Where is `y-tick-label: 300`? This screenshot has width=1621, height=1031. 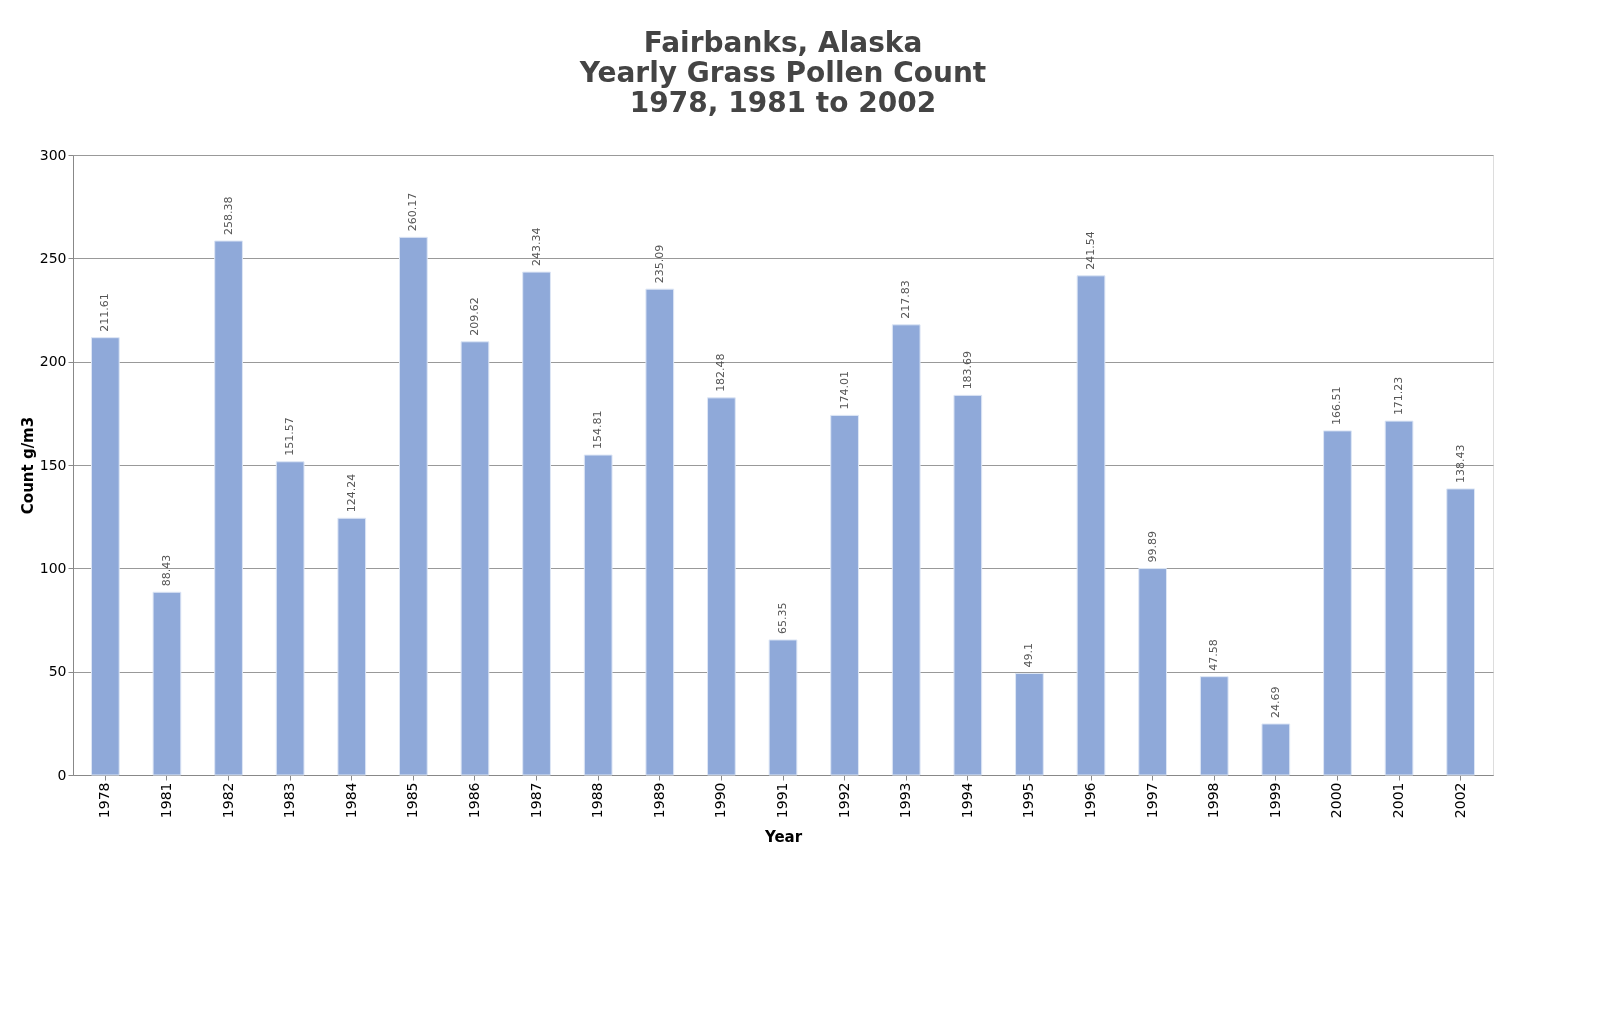 y-tick-label: 300 is located at coordinates (53, 154).